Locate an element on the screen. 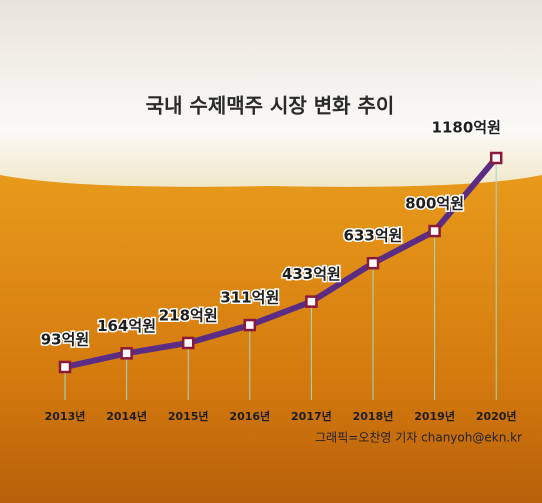 This screenshot has height=503, width=542. value-label: 218억원 is located at coordinates (188, 315).